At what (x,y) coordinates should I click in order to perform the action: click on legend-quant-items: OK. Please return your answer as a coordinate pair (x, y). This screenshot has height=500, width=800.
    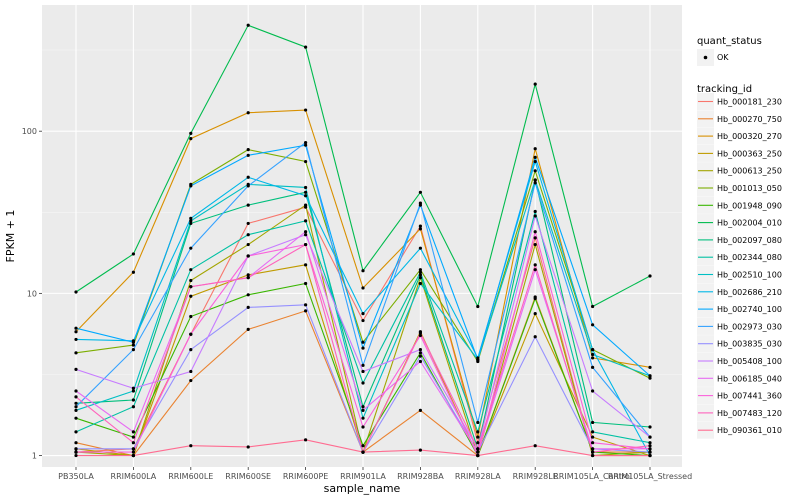
    Looking at the image, I should click on (713, 57).